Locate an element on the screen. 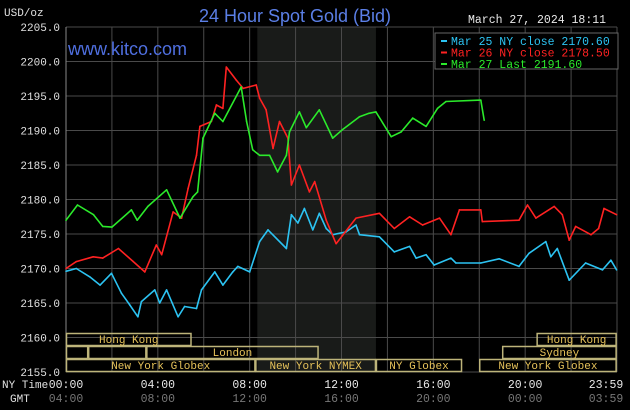 The height and width of the screenshot is (410, 630). x-tick-label-ny: 23:59 is located at coordinates (606, 385).